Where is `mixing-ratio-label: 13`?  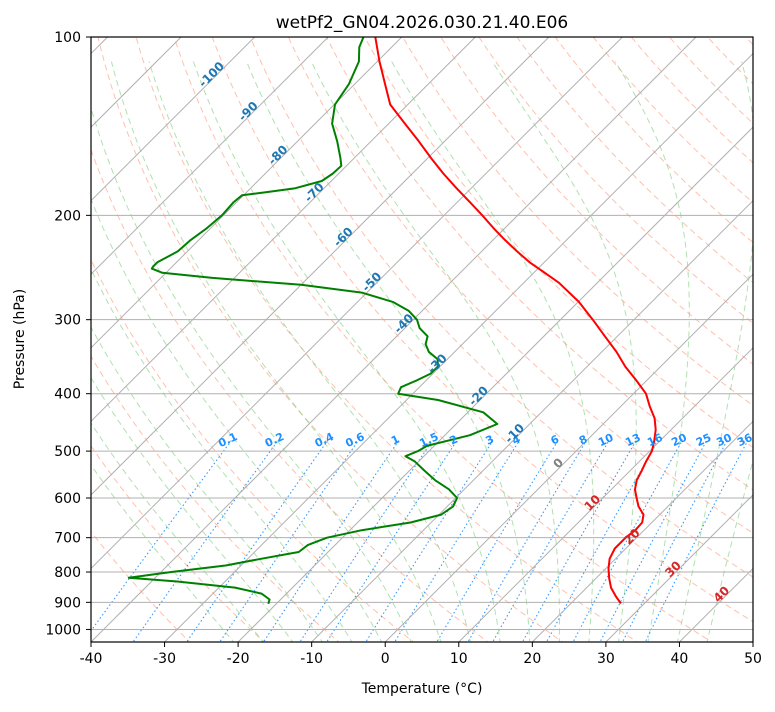
mixing-ratio-label: 13 is located at coordinates (632, 440).